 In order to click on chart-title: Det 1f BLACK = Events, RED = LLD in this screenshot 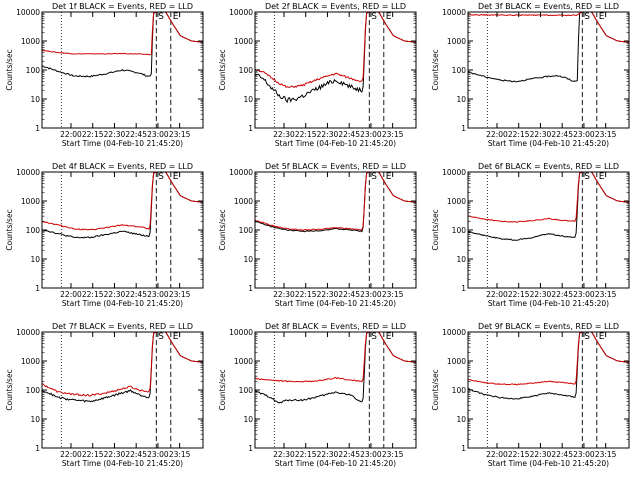, I will do `click(122, 6)`.